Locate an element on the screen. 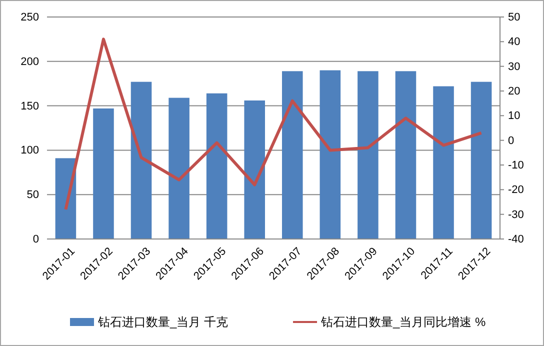 The width and height of the screenshot is (544, 346). y-tick-label: 150 is located at coordinates (29, 106).